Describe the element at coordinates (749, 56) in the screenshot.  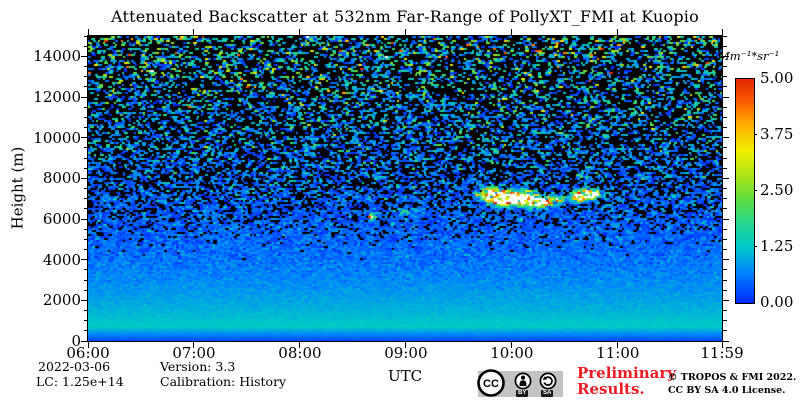
I see `colorbar-unit-label: Mm⁻¹*sr⁻¹` at that location.